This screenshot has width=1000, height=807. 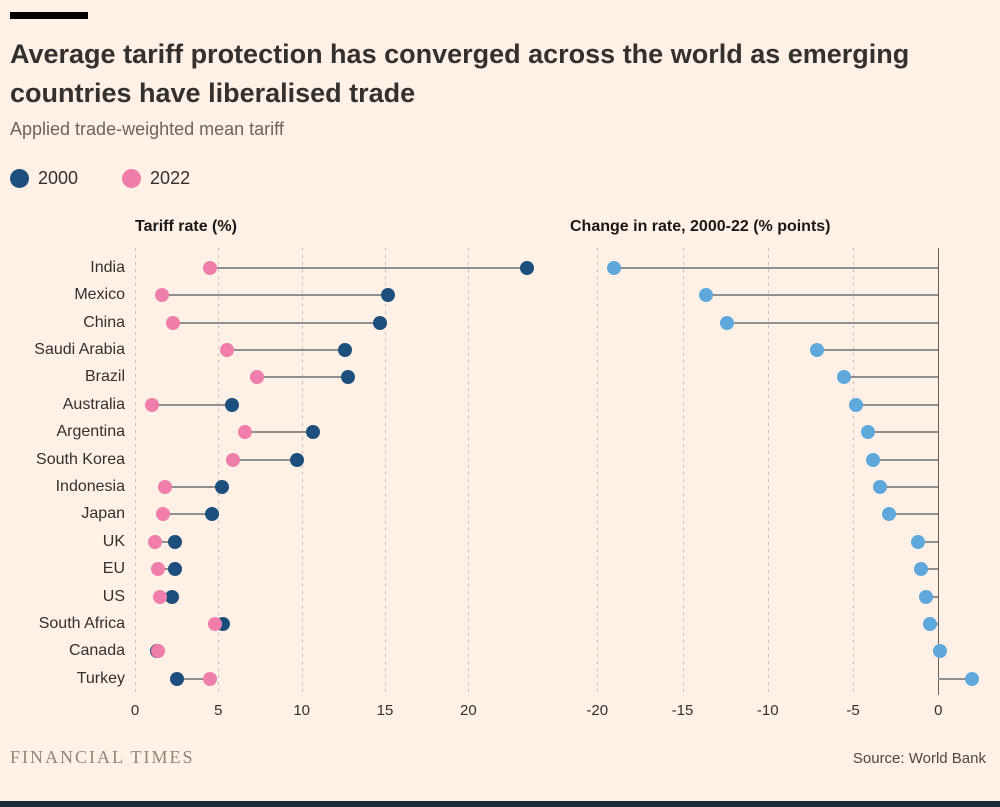 I want to click on dot-2022-south-korea, so click(x=233, y=459).